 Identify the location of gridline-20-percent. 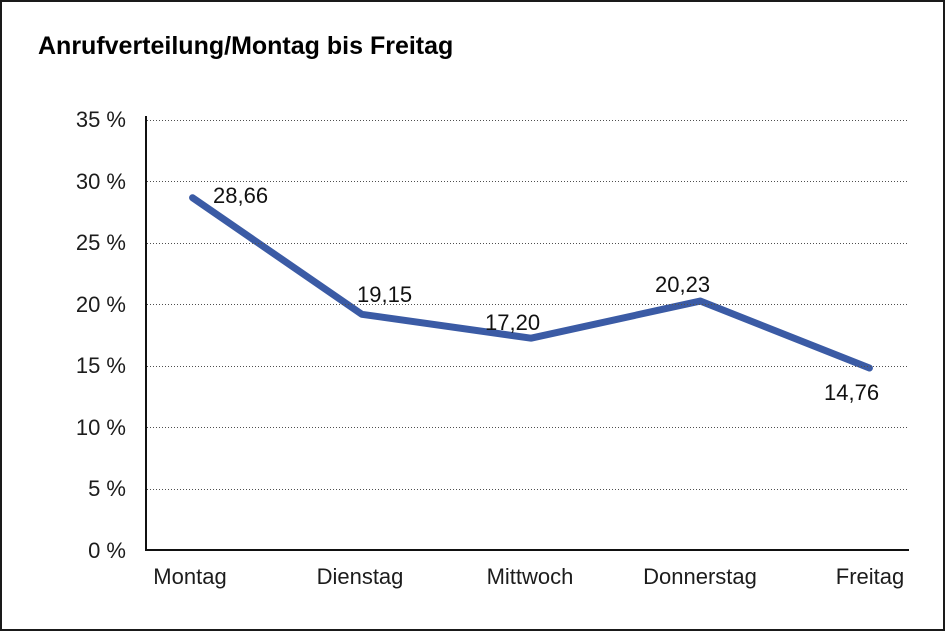
(528, 305).